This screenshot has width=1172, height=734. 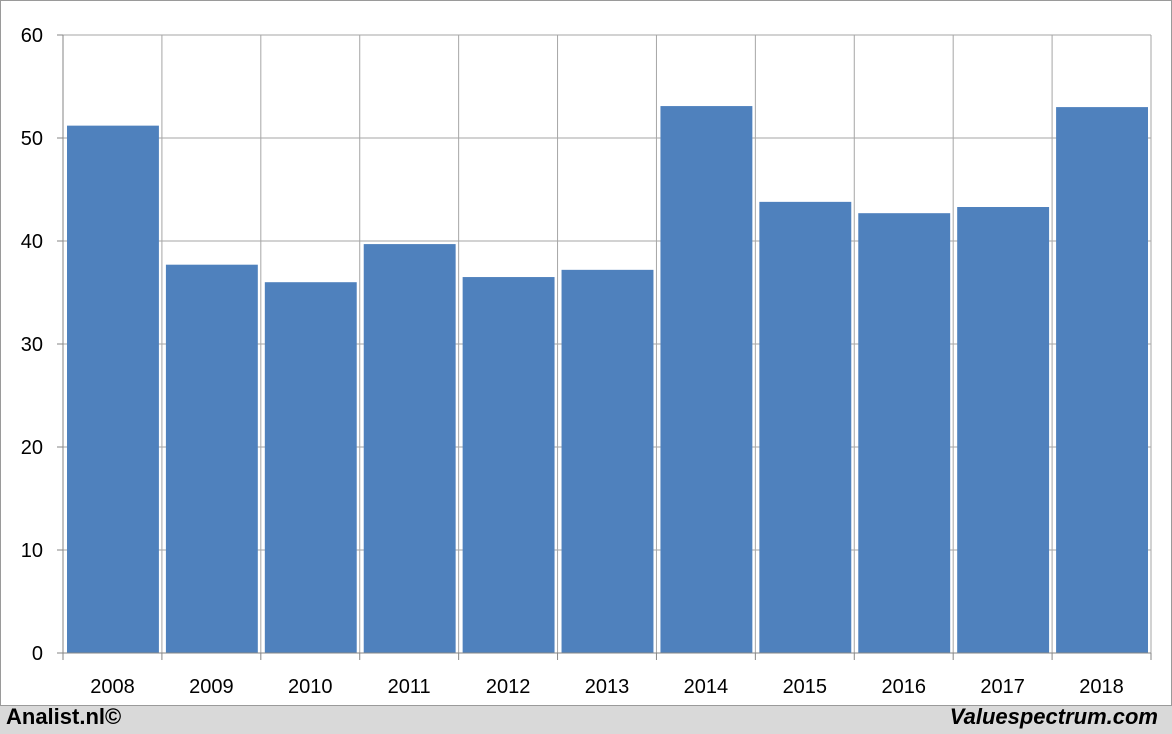 I want to click on y-tick-label: 40, so click(x=32, y=242).